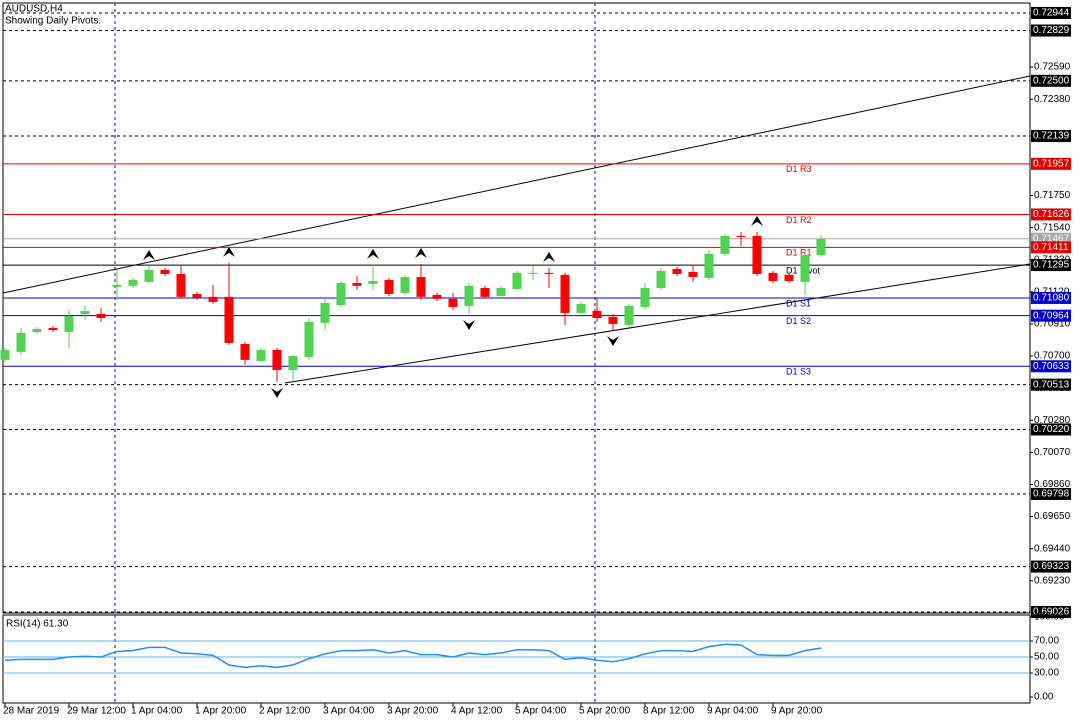  What do you see at coordinates (798, 303) in the screenshot?
I see `pivot-name: D1 S1` at bounding box center [798, 303].